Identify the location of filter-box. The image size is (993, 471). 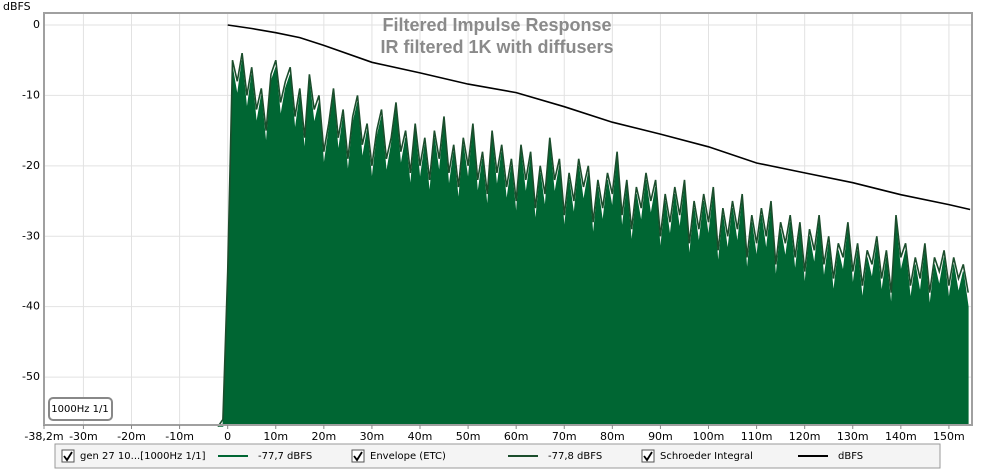
(80, 409).